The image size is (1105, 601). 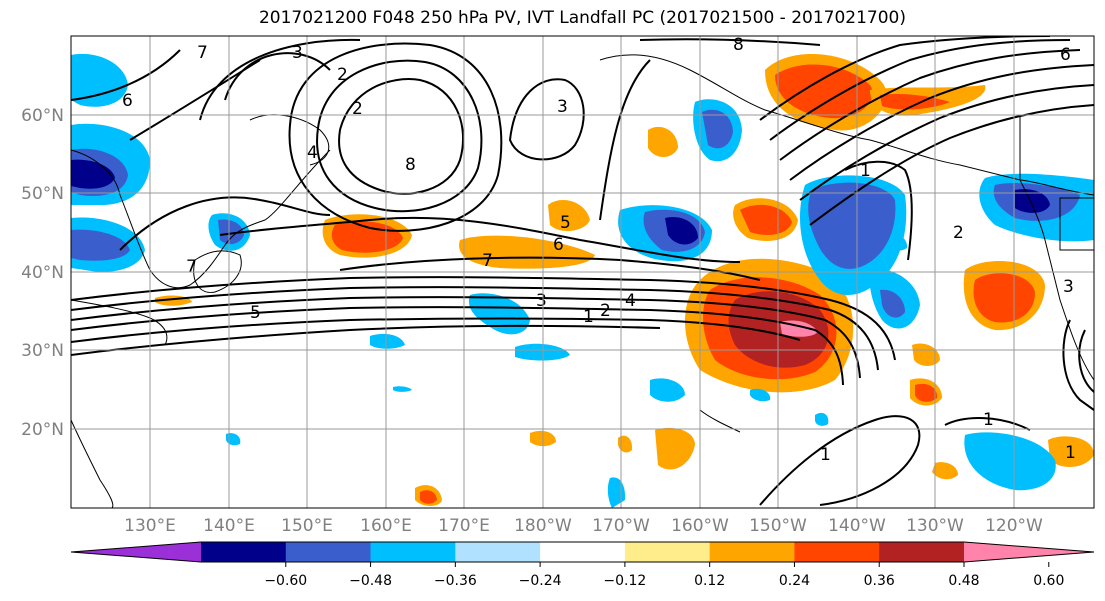 What do you see at coordinates (150, 526) in the screenshot?
I see `lon-label: 130°E` at bounding box center [150, 526].